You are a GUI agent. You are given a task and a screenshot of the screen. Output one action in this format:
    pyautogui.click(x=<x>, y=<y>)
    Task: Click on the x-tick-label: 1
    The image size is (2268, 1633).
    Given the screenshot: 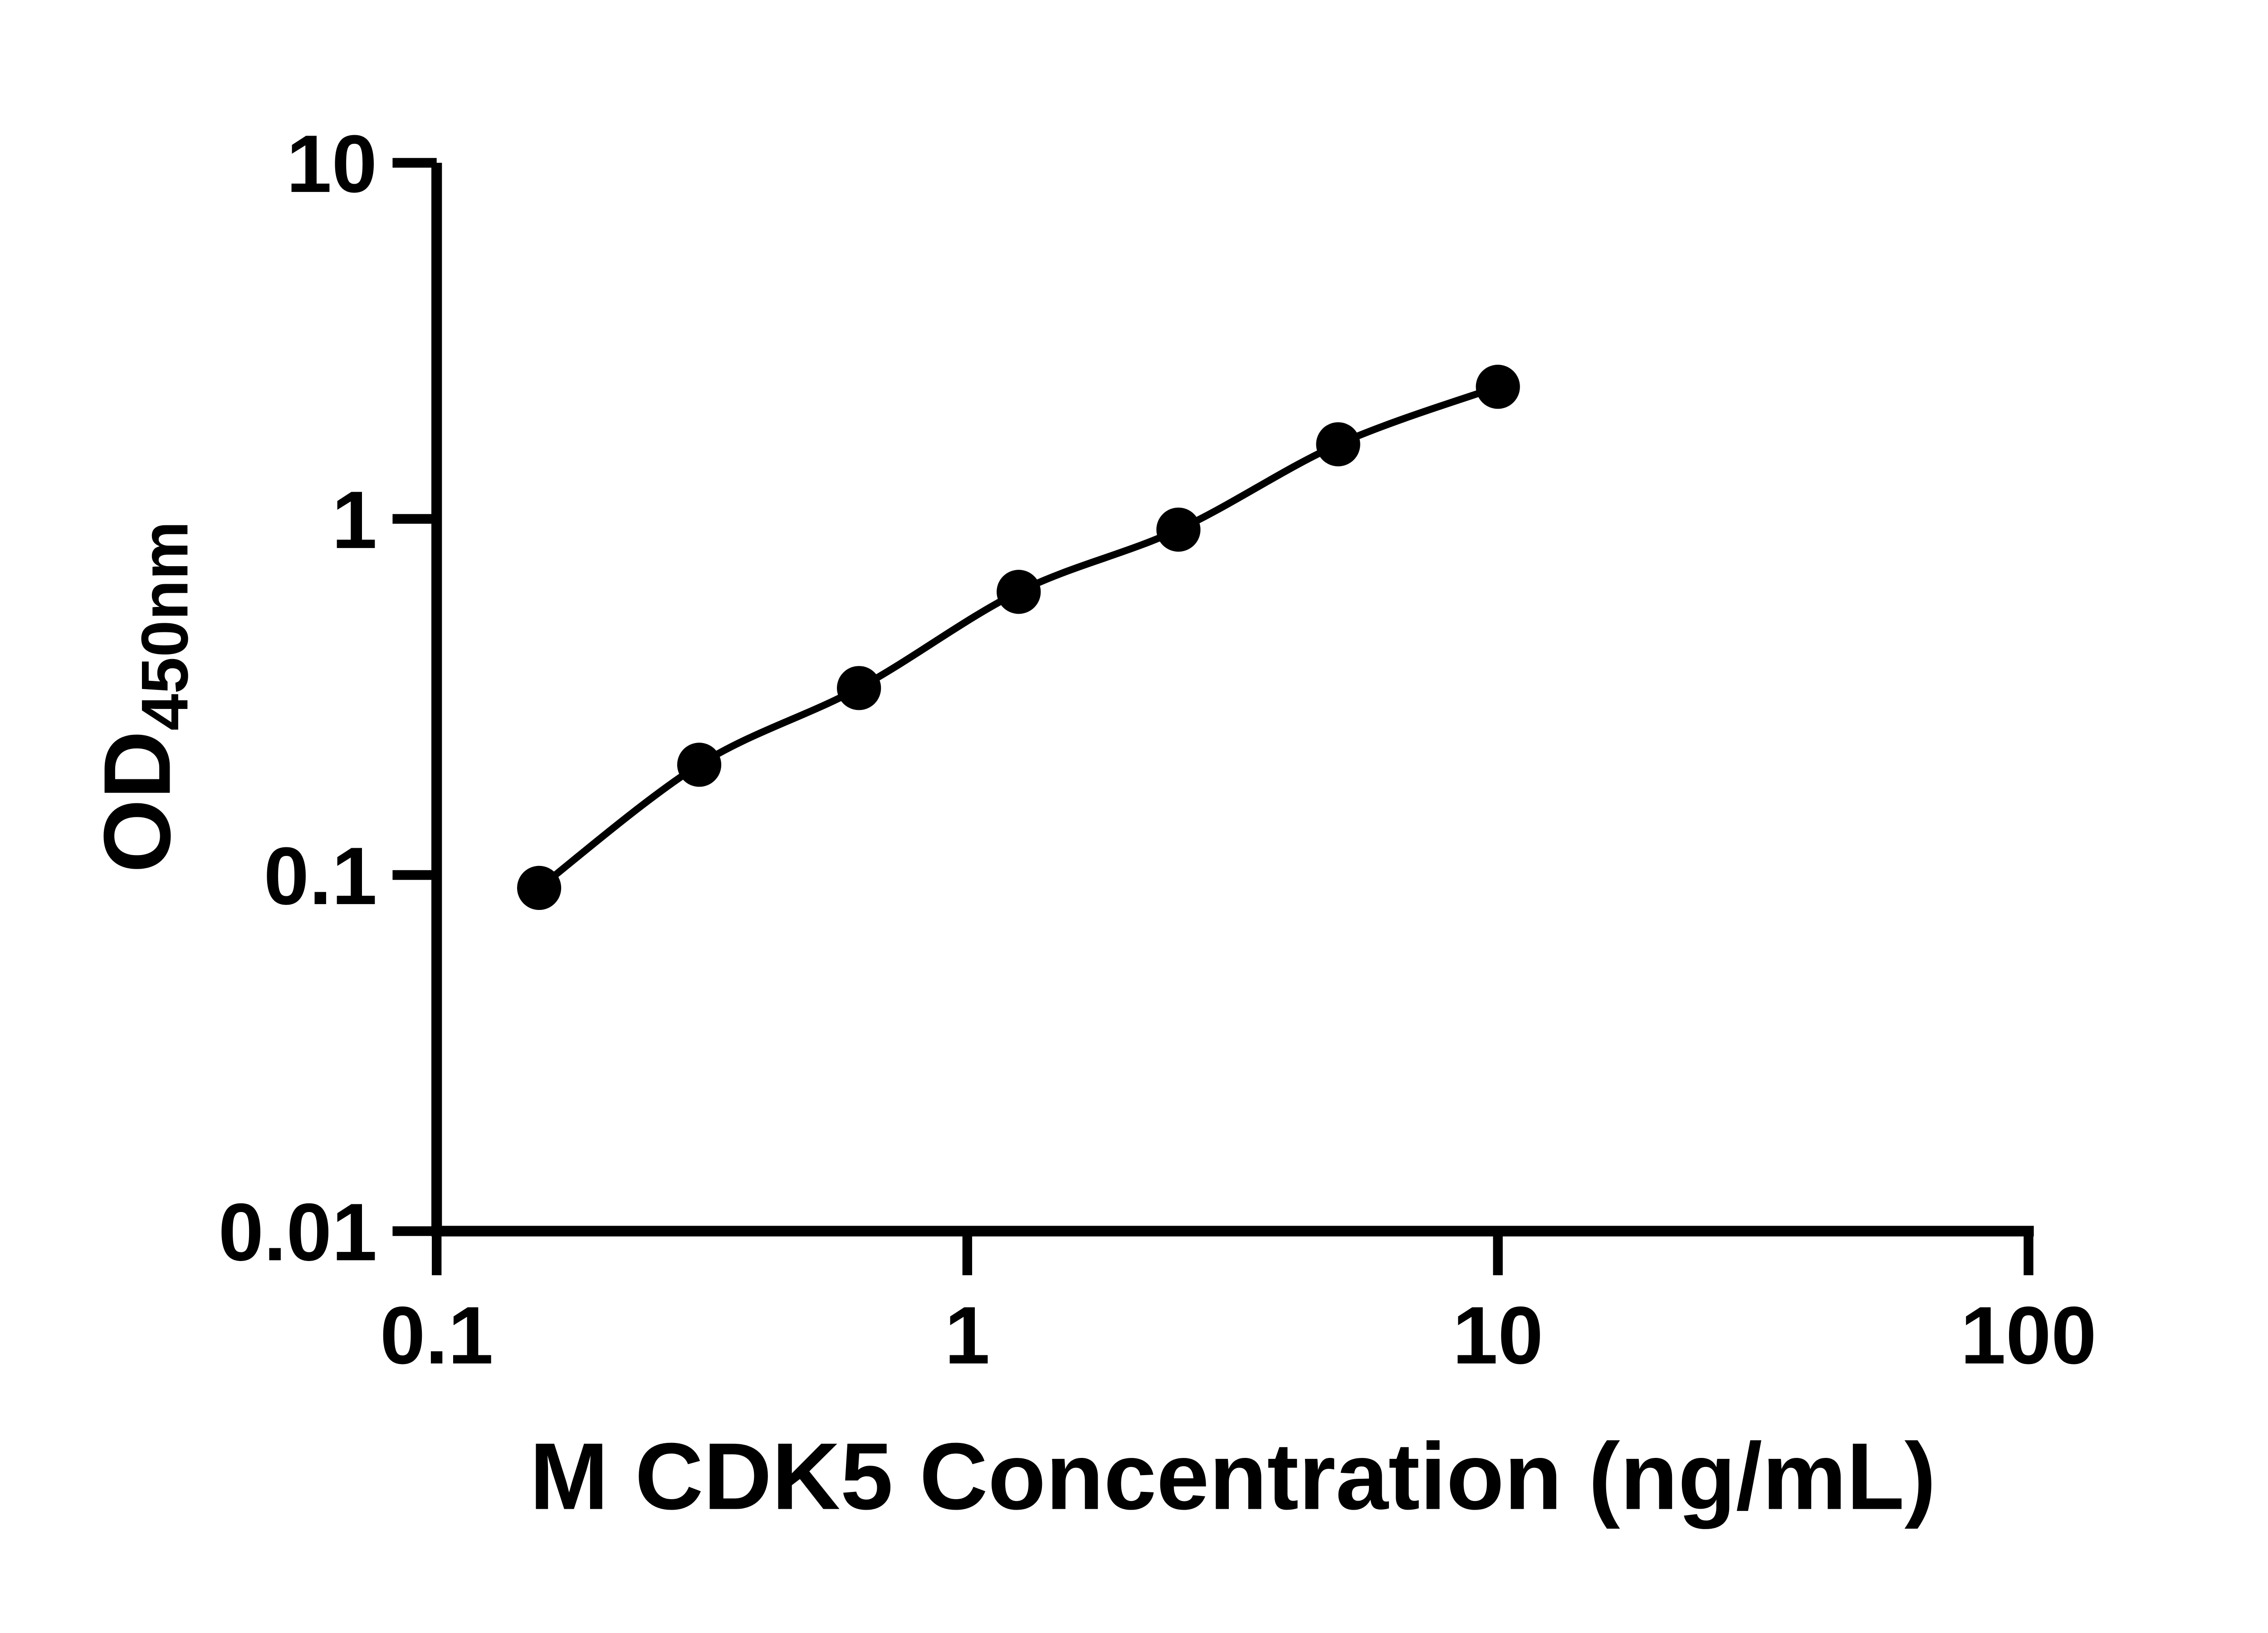 What is the action you would take?
    pyautogui.click(x=967, y=1335)
    